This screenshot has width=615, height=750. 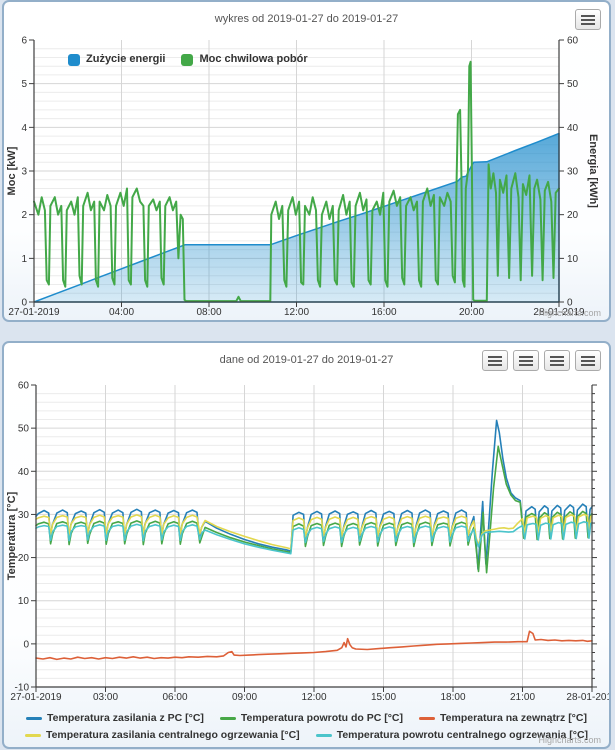 I want to click on legend-item: Temperatura na zewnątrz [°C], so click(x=503, y=718).